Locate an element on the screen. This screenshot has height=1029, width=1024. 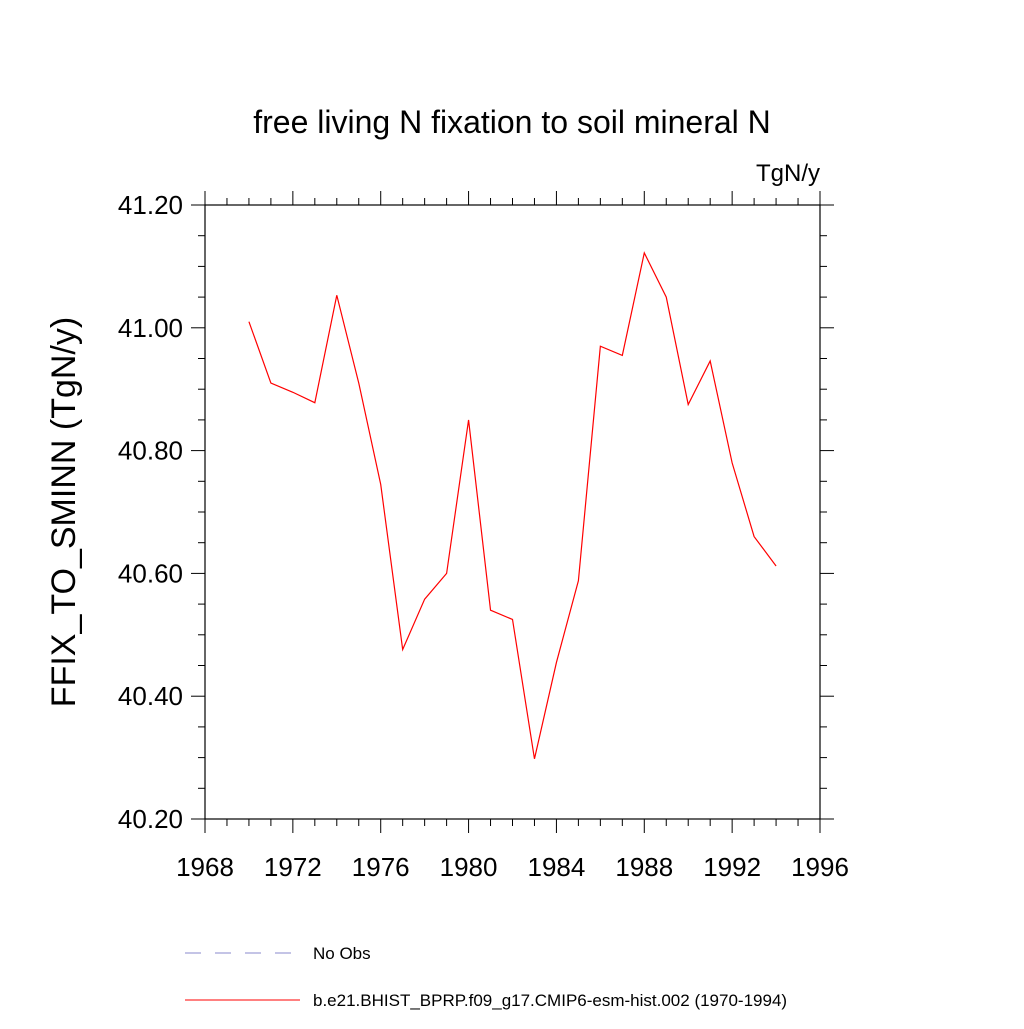
x-tick-label: 1984 is located at coordinates (557, 867).